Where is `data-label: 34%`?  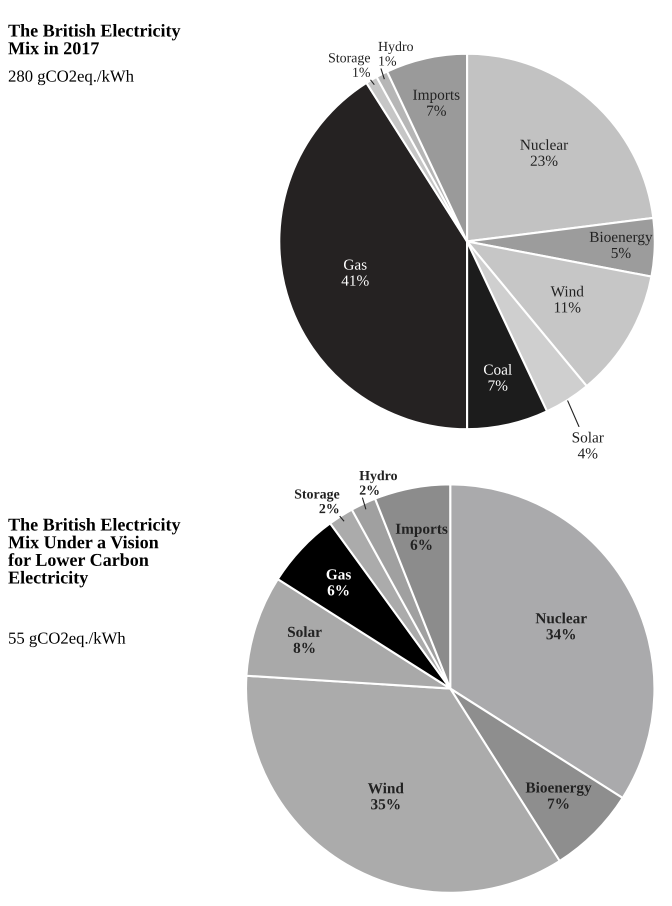
data-label: 34% is located at coordinates (561, 634).